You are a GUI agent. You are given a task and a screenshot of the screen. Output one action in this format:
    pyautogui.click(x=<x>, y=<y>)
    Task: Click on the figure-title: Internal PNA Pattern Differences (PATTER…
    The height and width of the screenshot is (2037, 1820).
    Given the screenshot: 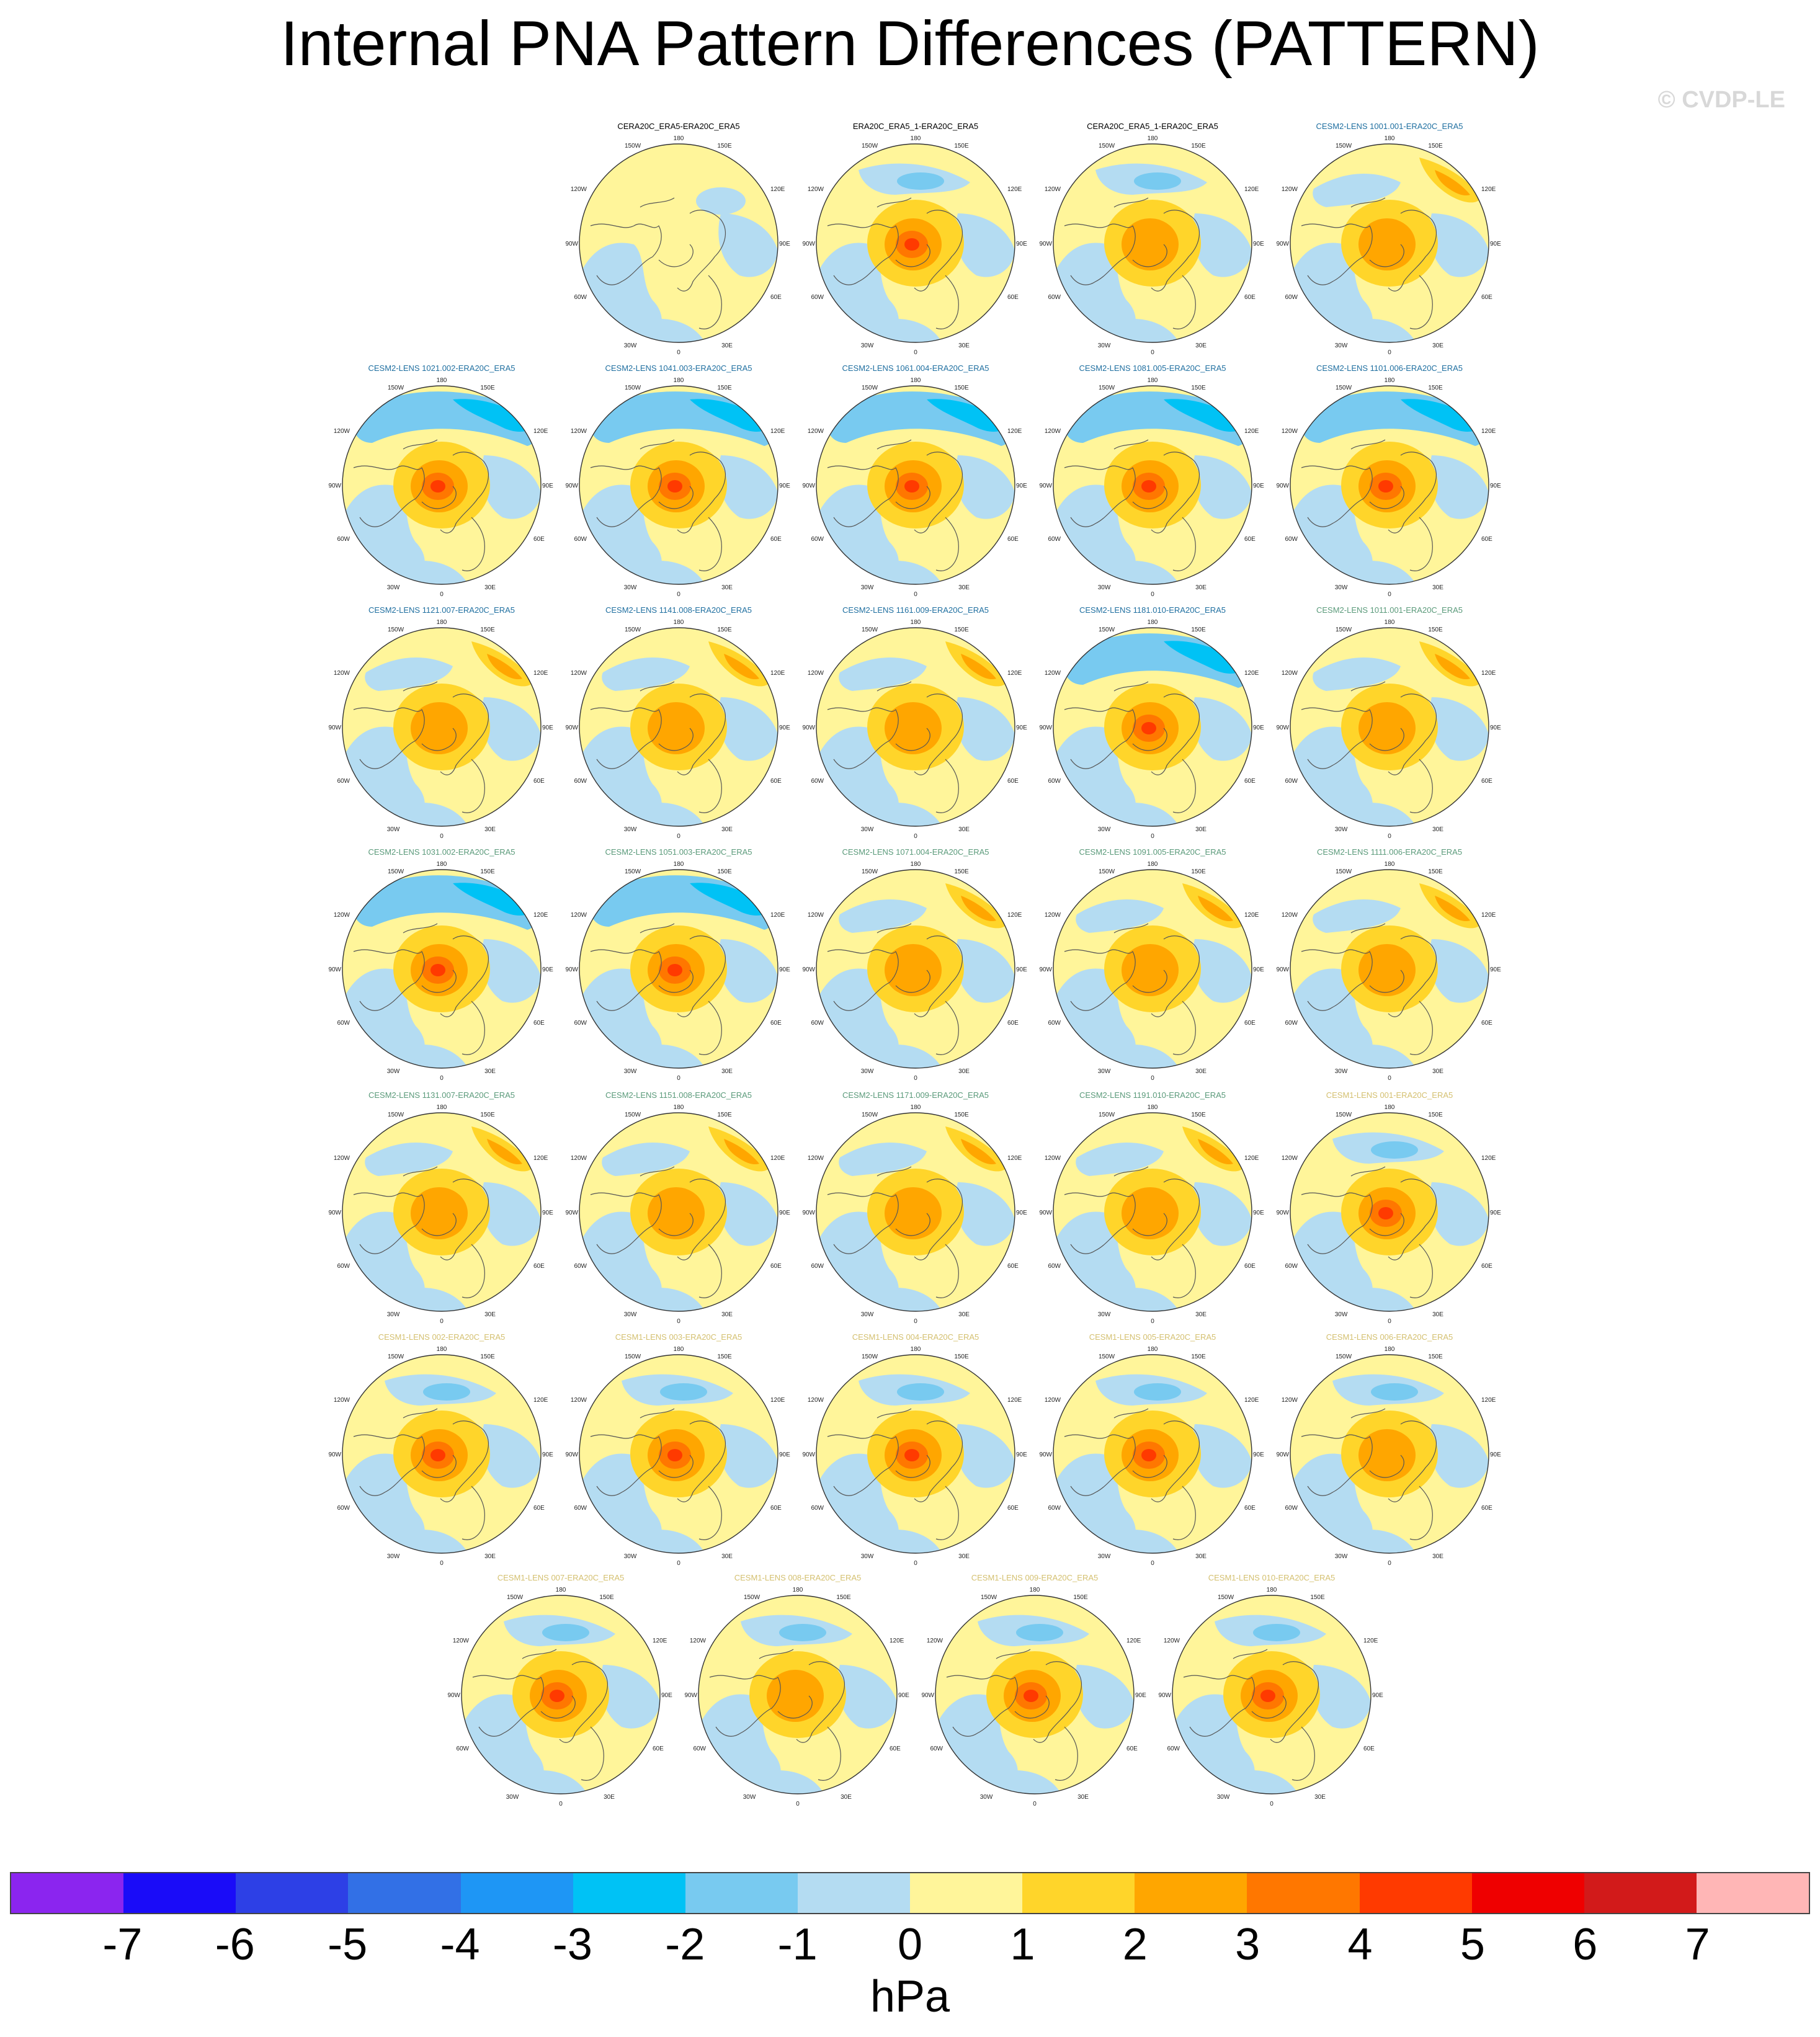 What is the action you would take?
    pyautogui.click(x=910, y=43)
    